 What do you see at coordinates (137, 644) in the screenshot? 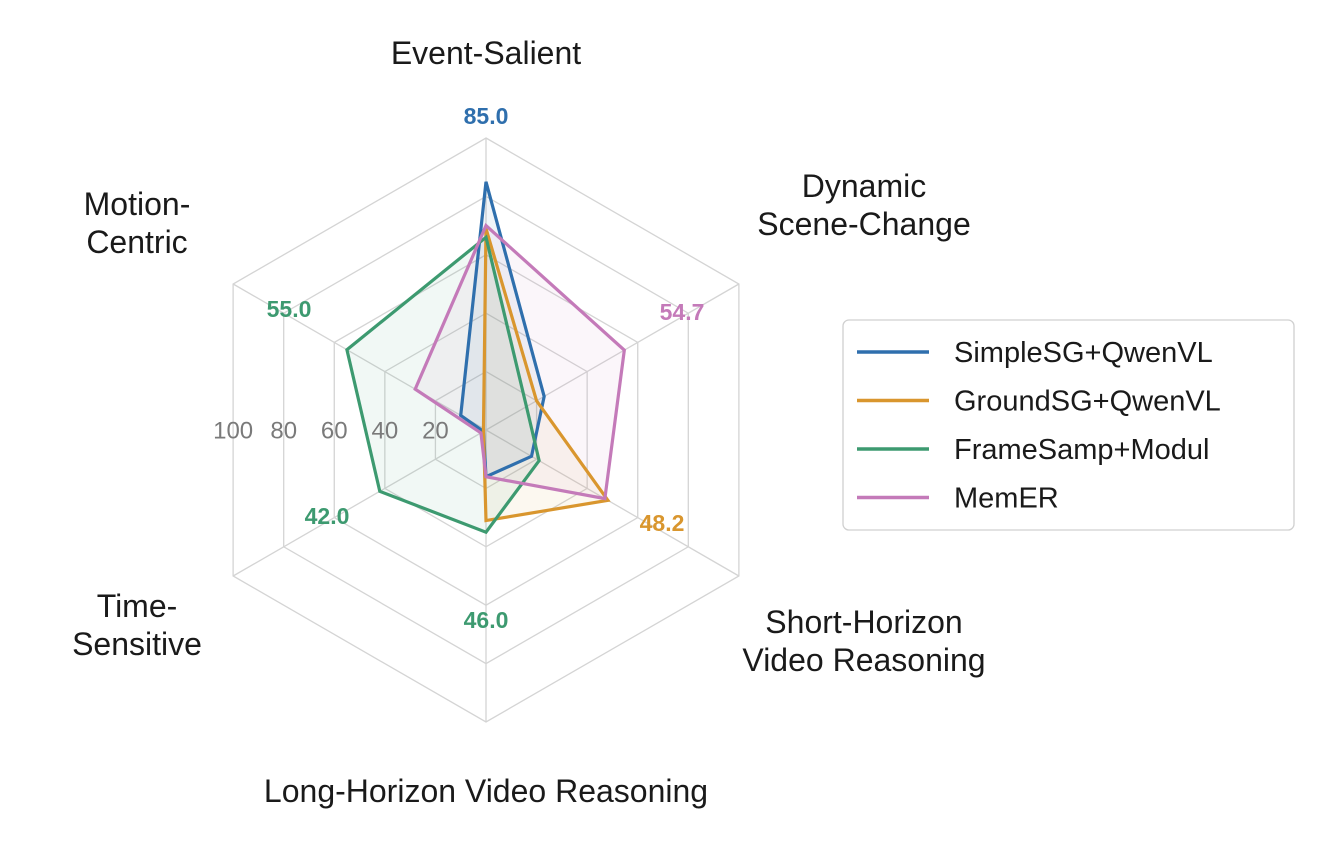
I see `axis-label-line: Sensitive` at bounding box center [137, 644].